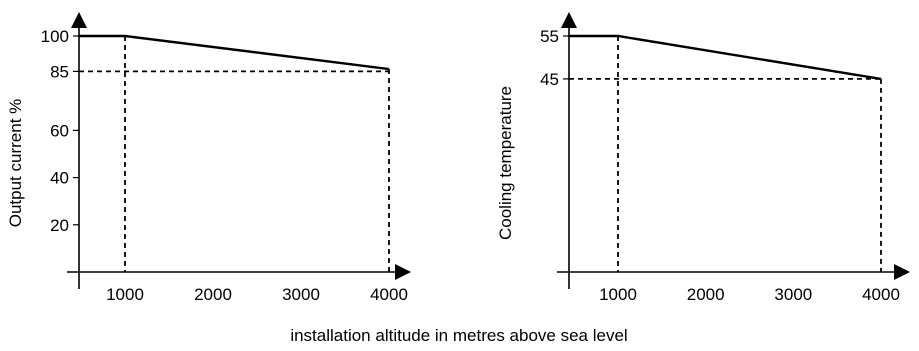  Describe the element at coordinates (55, 36) in the screenshot. I see `y-tick-label: 100` at that location.